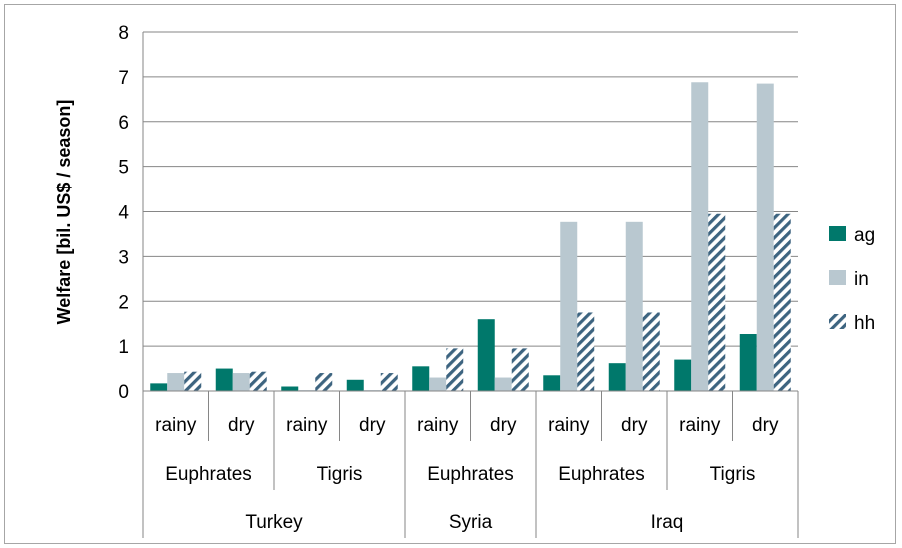 This screenshot has width=902, height=548. Describe the element at coordinates (861, 279) in the screenshot. I see `legend-label-in: in` at that location.